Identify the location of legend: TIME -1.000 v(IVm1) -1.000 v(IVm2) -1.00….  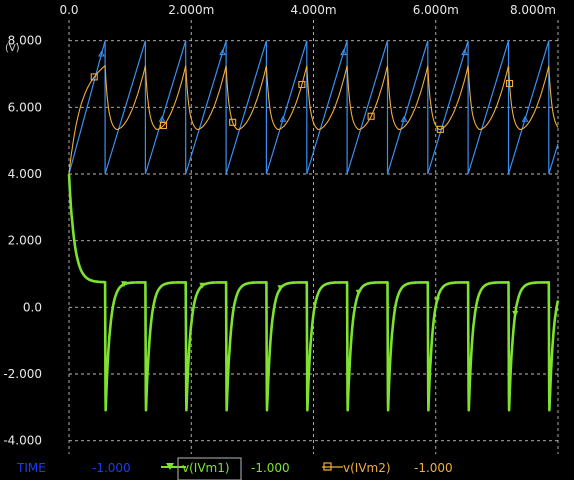
(234, 468).